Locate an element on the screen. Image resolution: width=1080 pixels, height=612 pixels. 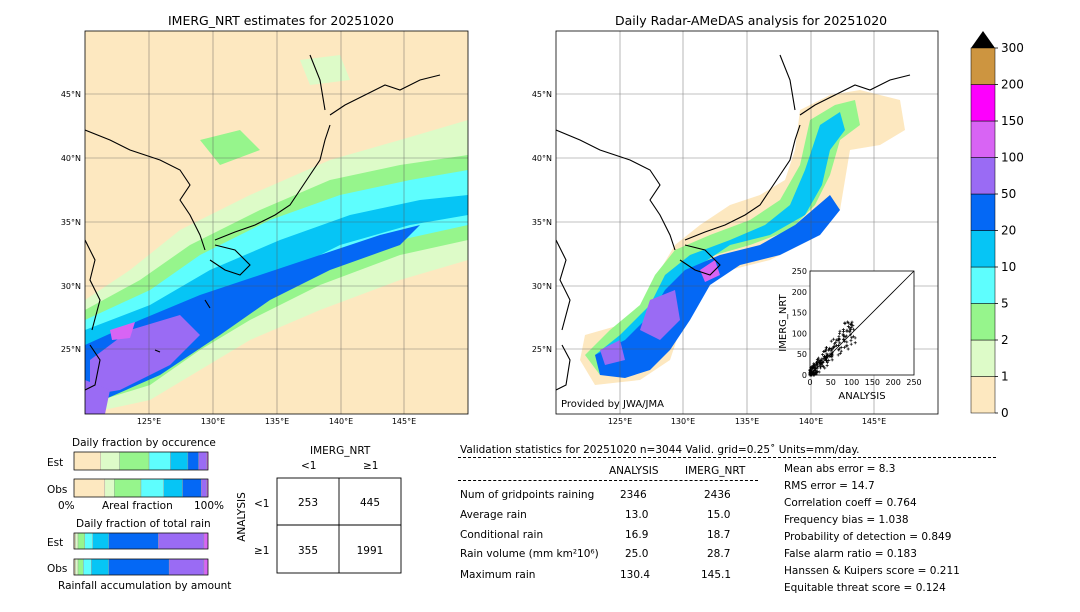
occurrence-axis-max: 100% is located at coordinates (209, 506).